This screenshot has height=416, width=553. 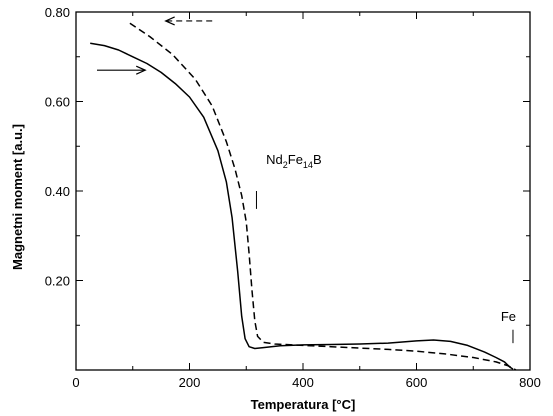 What do you see at coordinates (530, 382) in the screenshot?
I see `x-tick-label: 800` at bounding box center [530, 382].